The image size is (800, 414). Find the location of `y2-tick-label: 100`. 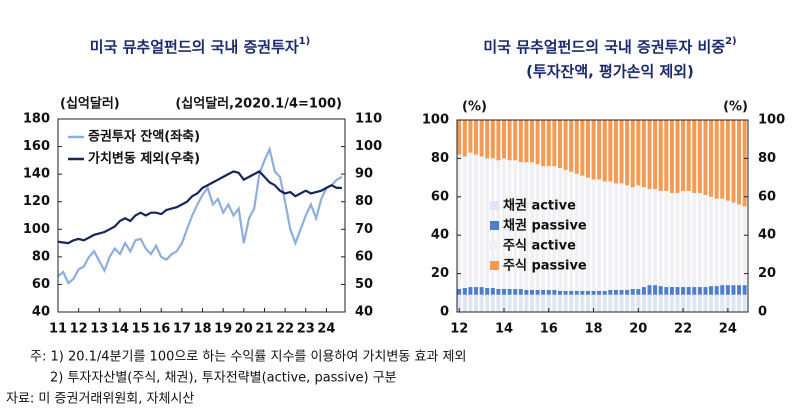

y2-tick-label: 100 is located at coordinates (368, 146).